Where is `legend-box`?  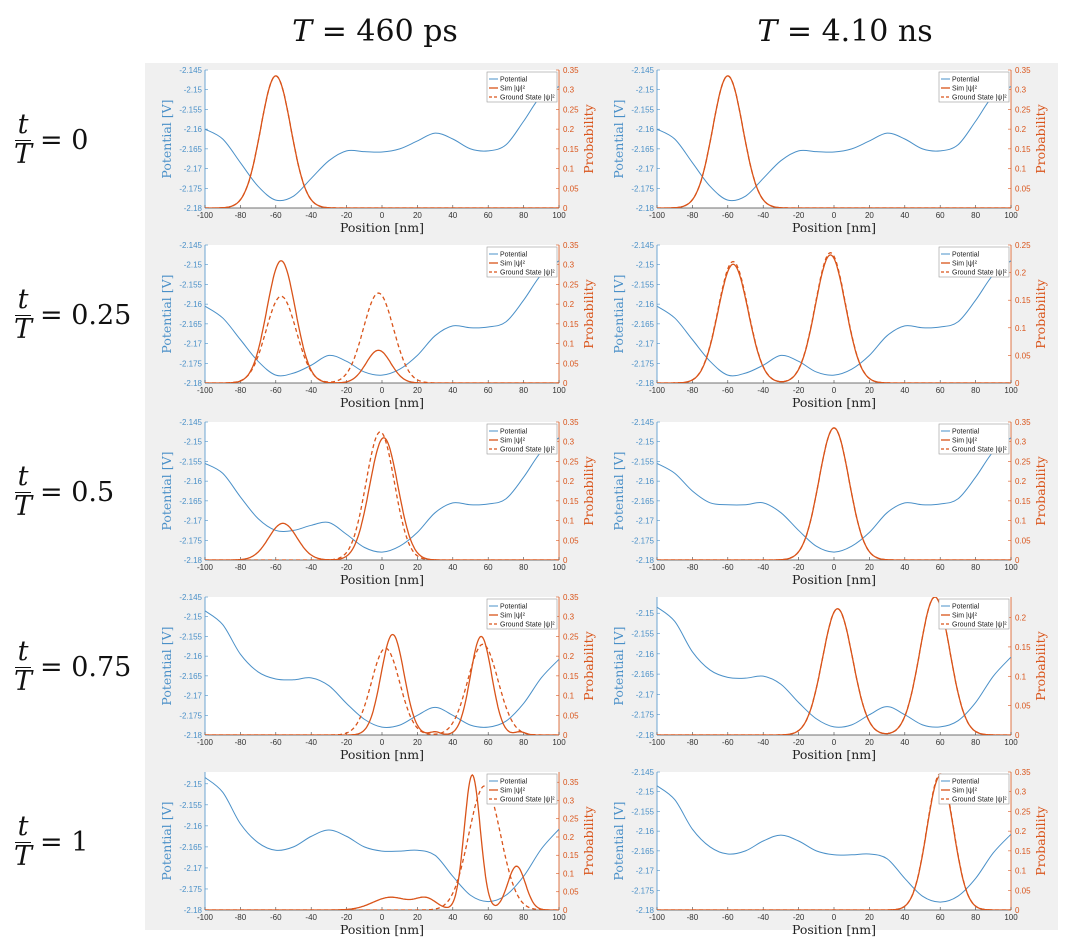 legend-box is located at coordinates (974, 614).